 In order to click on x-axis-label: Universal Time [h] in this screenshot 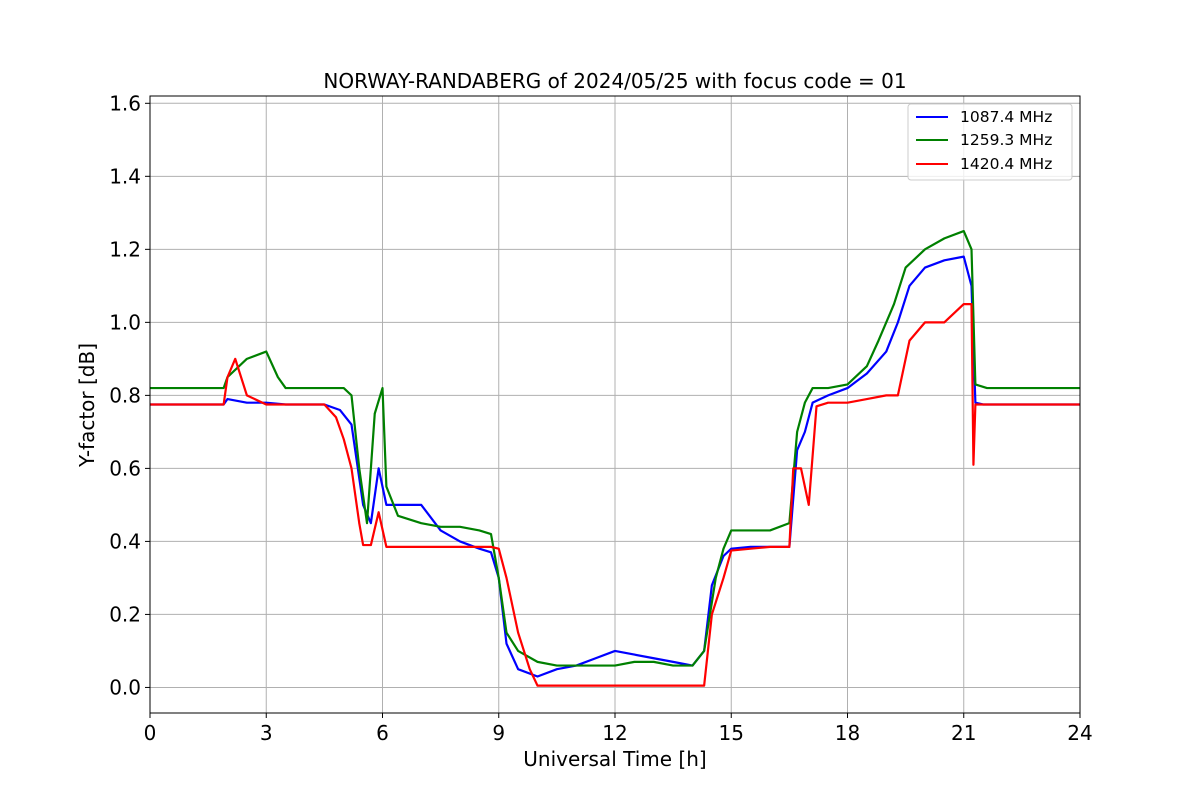, I will do `click(614, 759)`.